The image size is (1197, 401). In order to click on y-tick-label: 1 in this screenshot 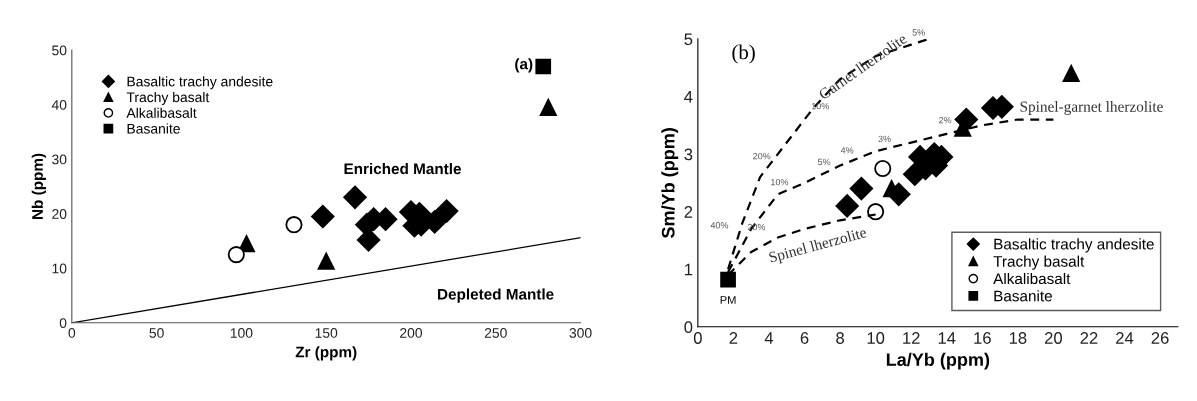, I will do `click(688, 269)`.